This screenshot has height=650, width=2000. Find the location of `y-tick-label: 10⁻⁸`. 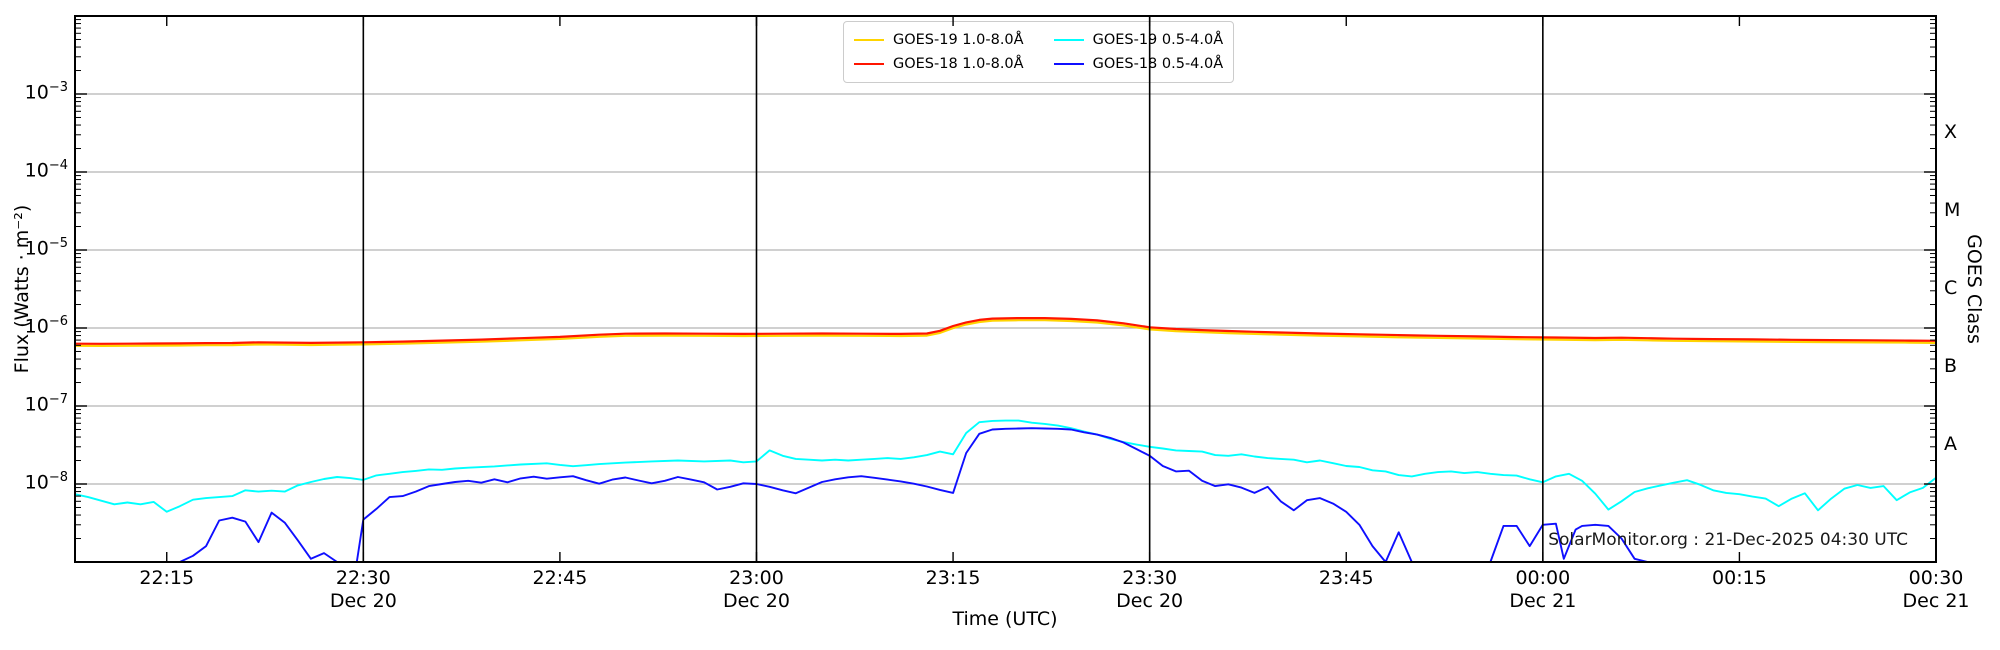

y-tick-label: 10⁻⁸ is located at coordinates (46, 482).